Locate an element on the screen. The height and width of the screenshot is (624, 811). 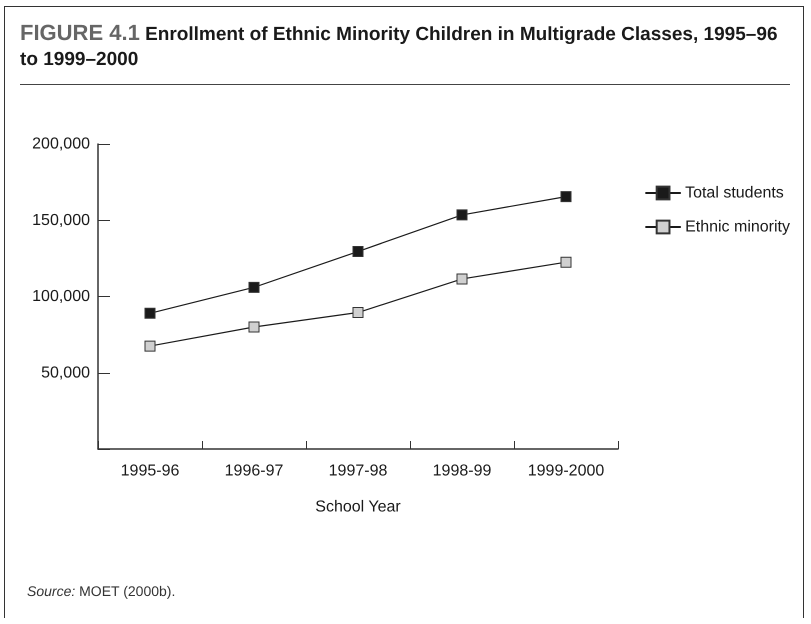
x-tick-label: 1999-2000 is located at coordinates (566, 471).